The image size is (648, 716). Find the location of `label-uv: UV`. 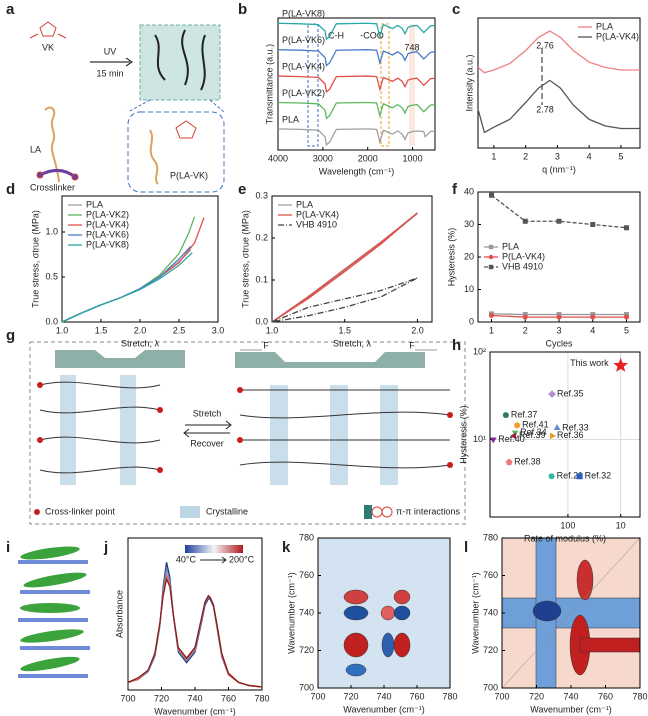

label-uv: UV is located at coordinates (110, 51).